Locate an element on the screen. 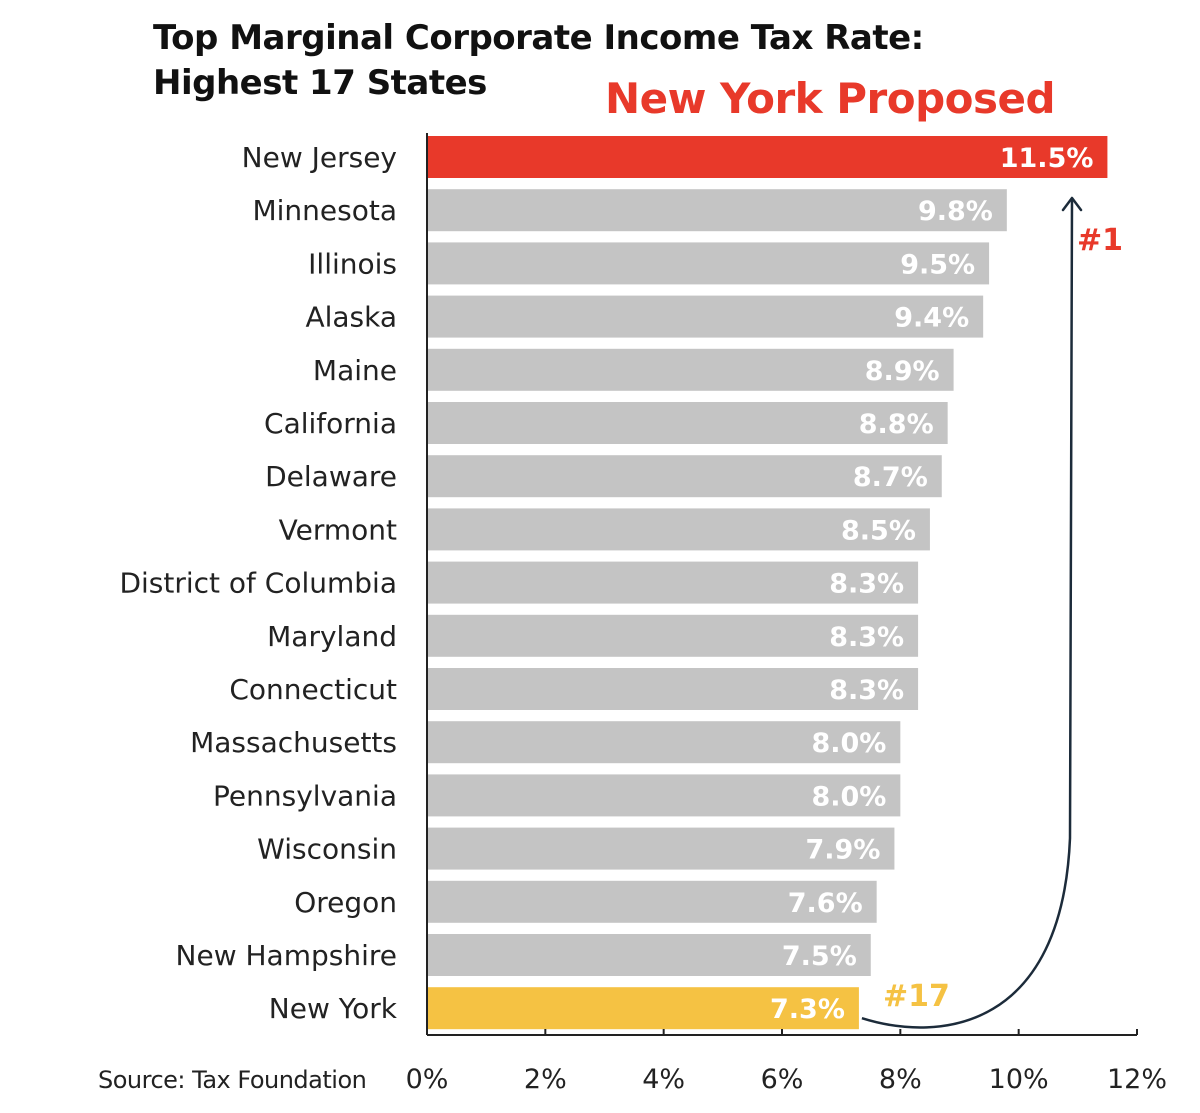 The image size is (1200, 1113). category-label-illinois: Illinois is located at coordinates (352, 263).